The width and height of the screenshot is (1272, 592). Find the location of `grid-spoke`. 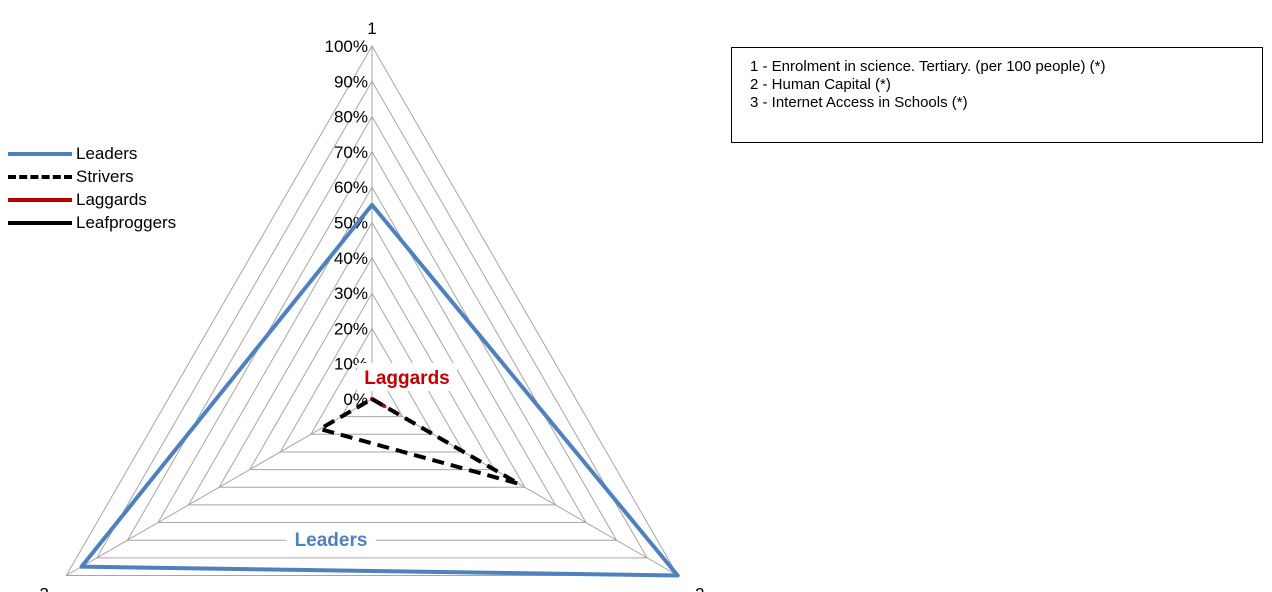

grid-spoke is located at coordinates (219, 487).